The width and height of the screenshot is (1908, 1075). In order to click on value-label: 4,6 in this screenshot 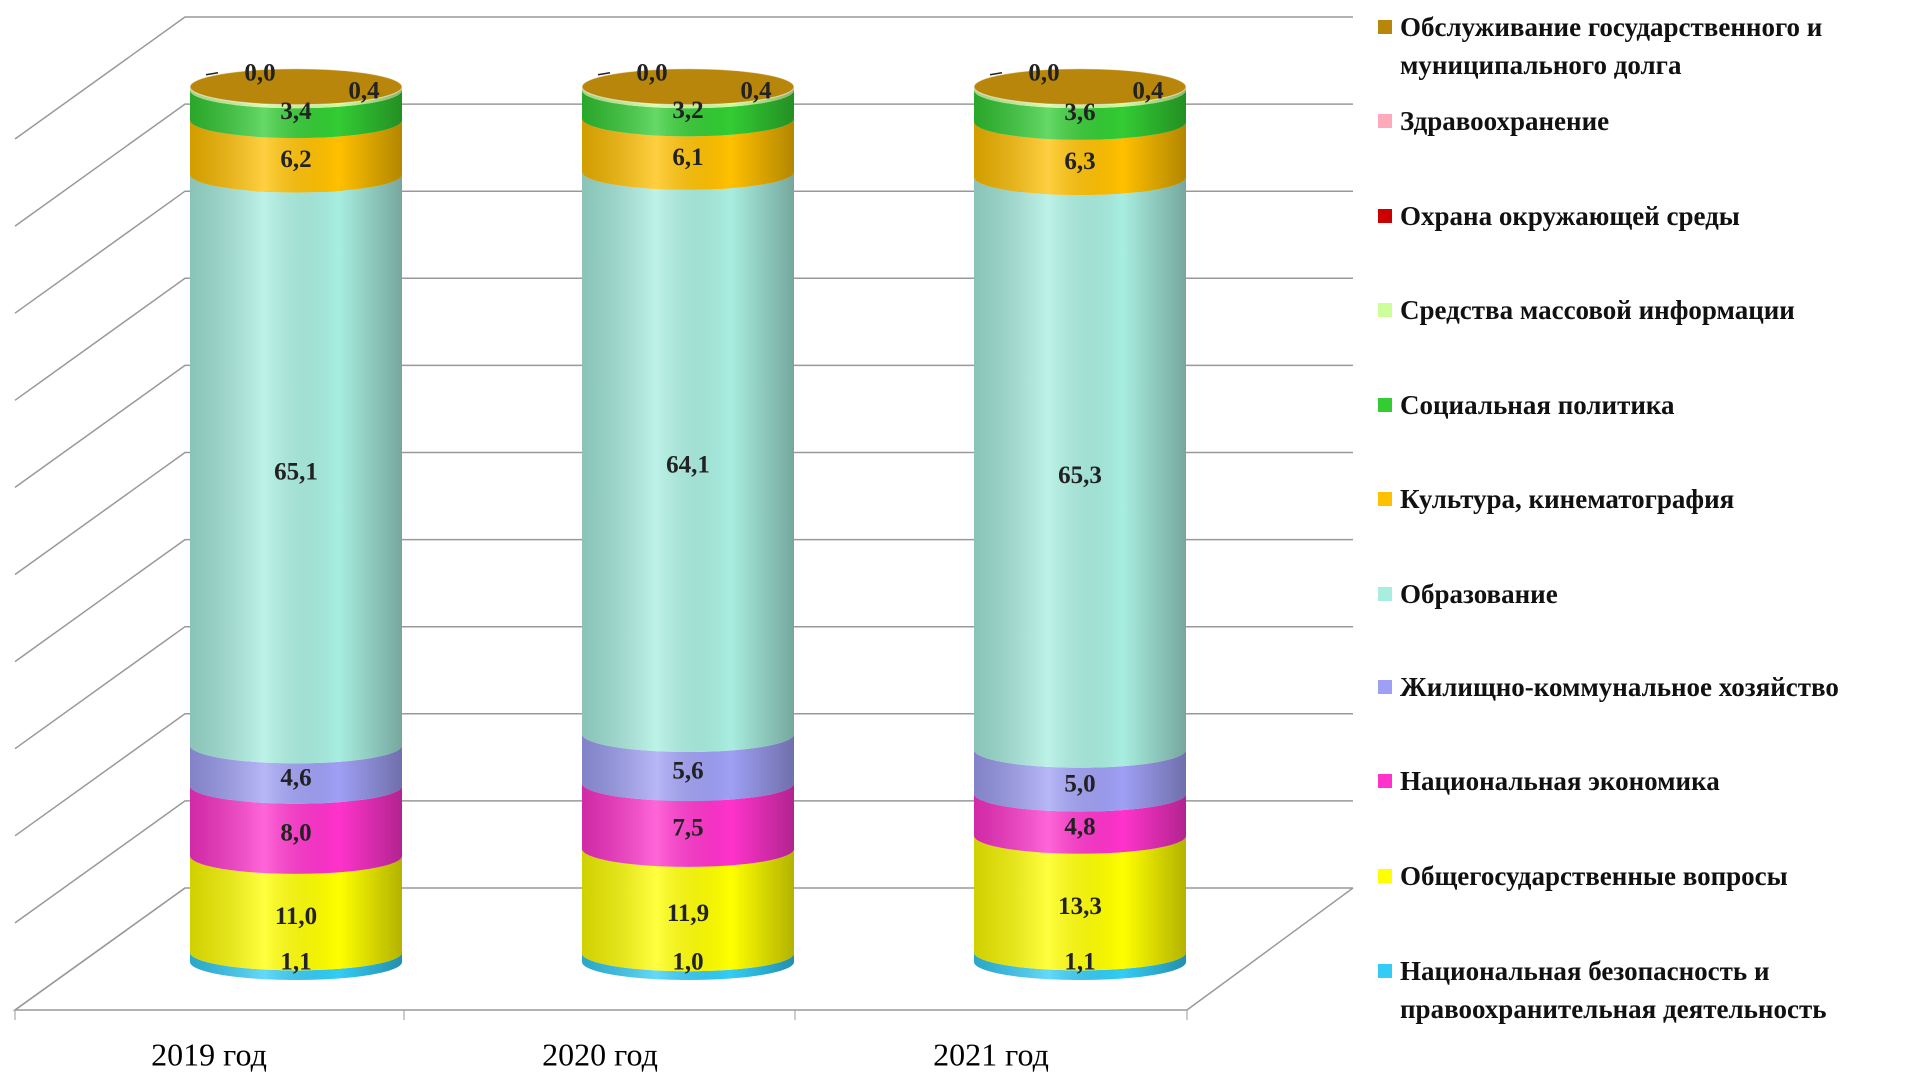, I will do `click(295, 777)`.